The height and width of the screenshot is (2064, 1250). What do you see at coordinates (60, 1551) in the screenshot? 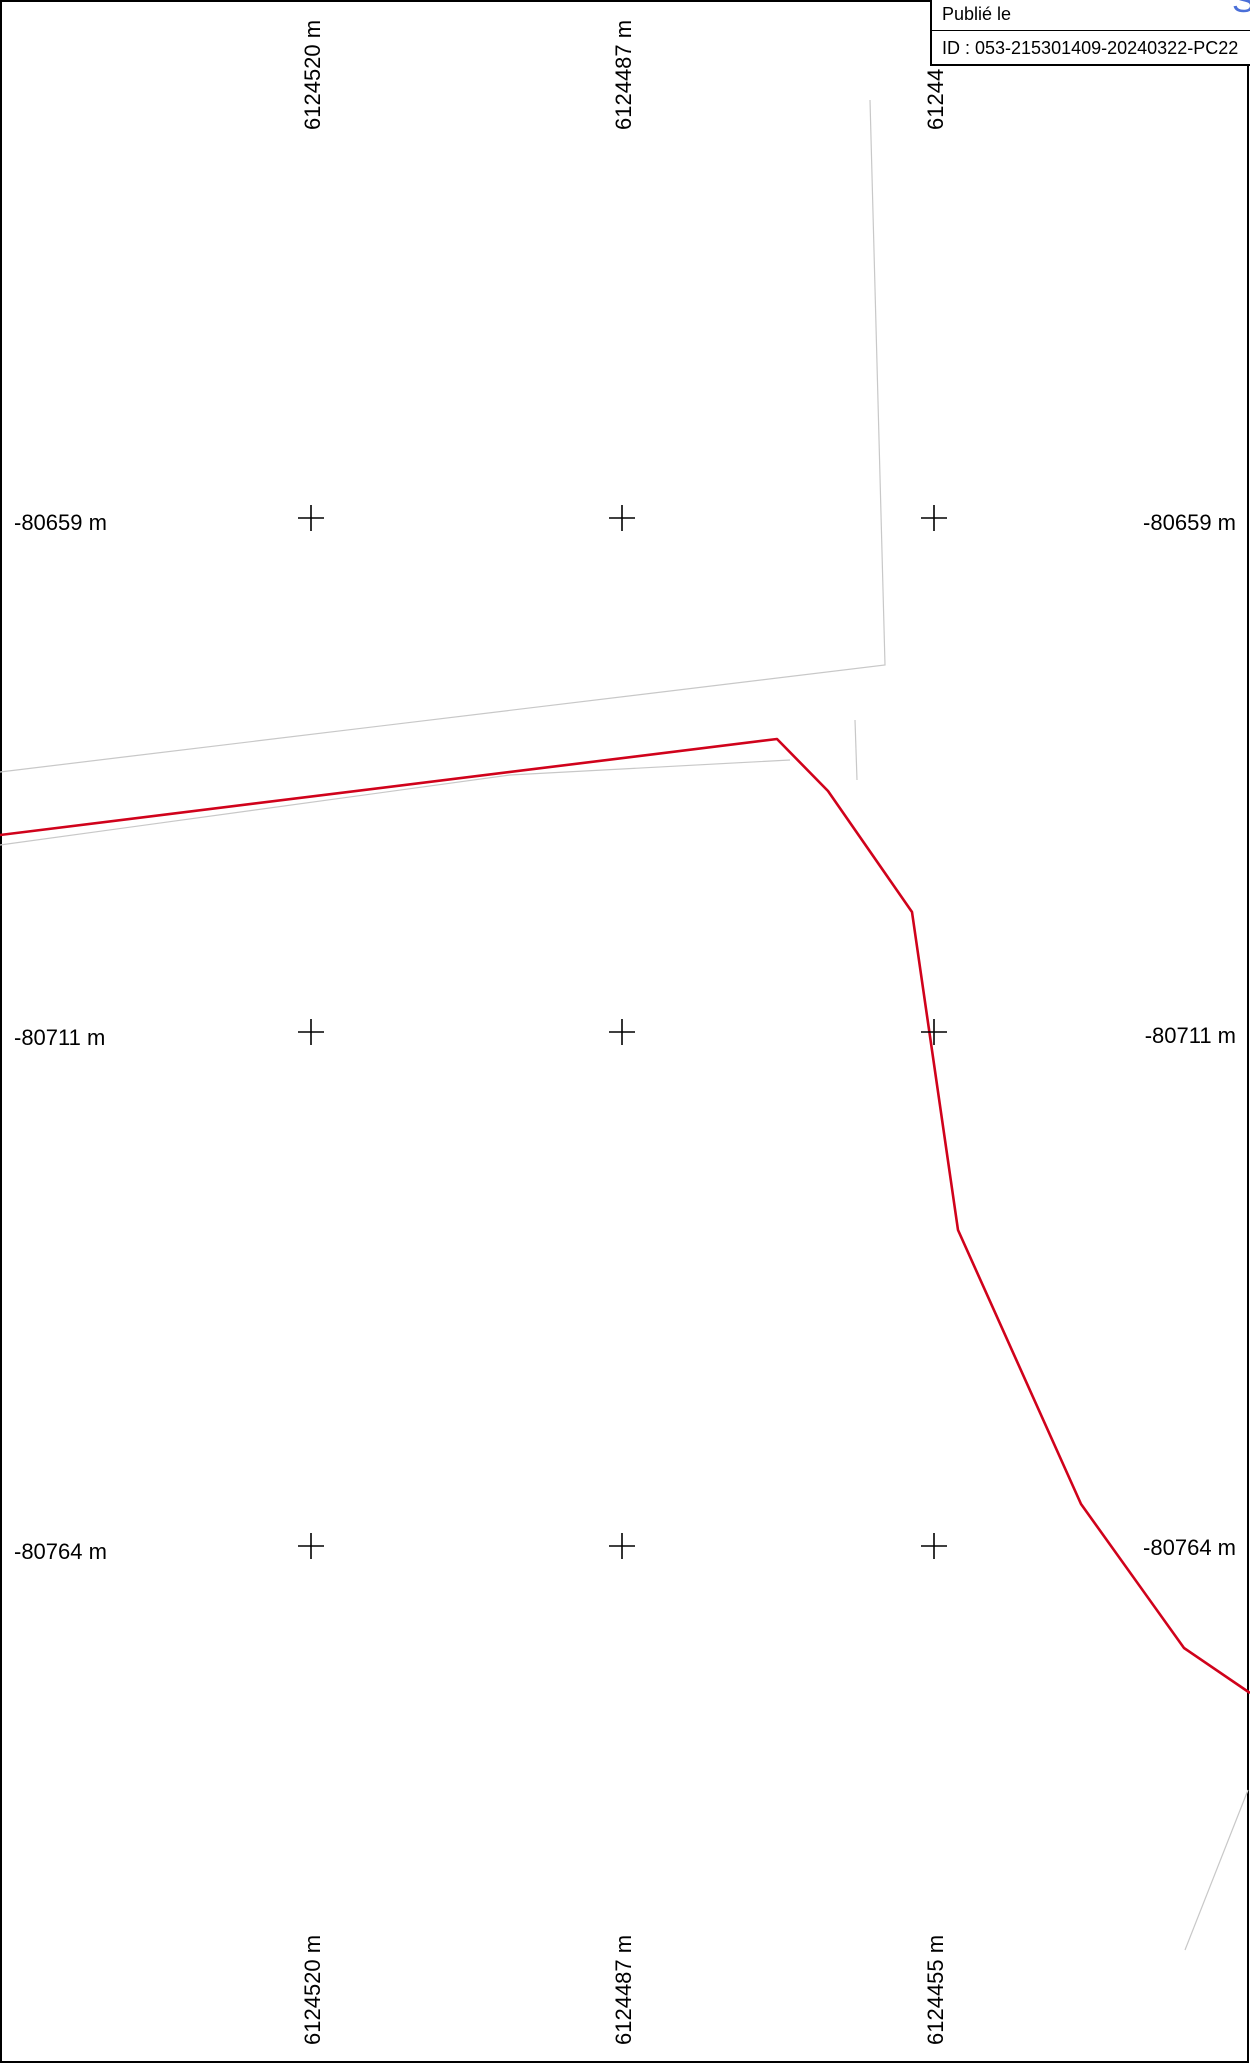
I see `left-coord-label-3: -80764 m` at bounding box center [60, 1551].